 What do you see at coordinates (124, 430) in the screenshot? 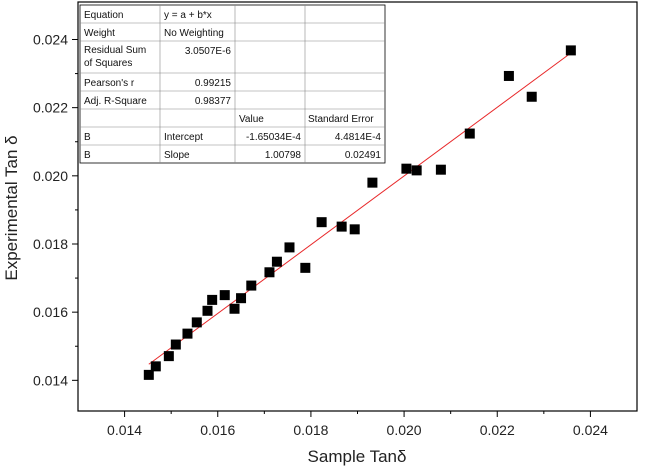
I see `x-tick-label: 0.014` at bounding box center [124, 430].